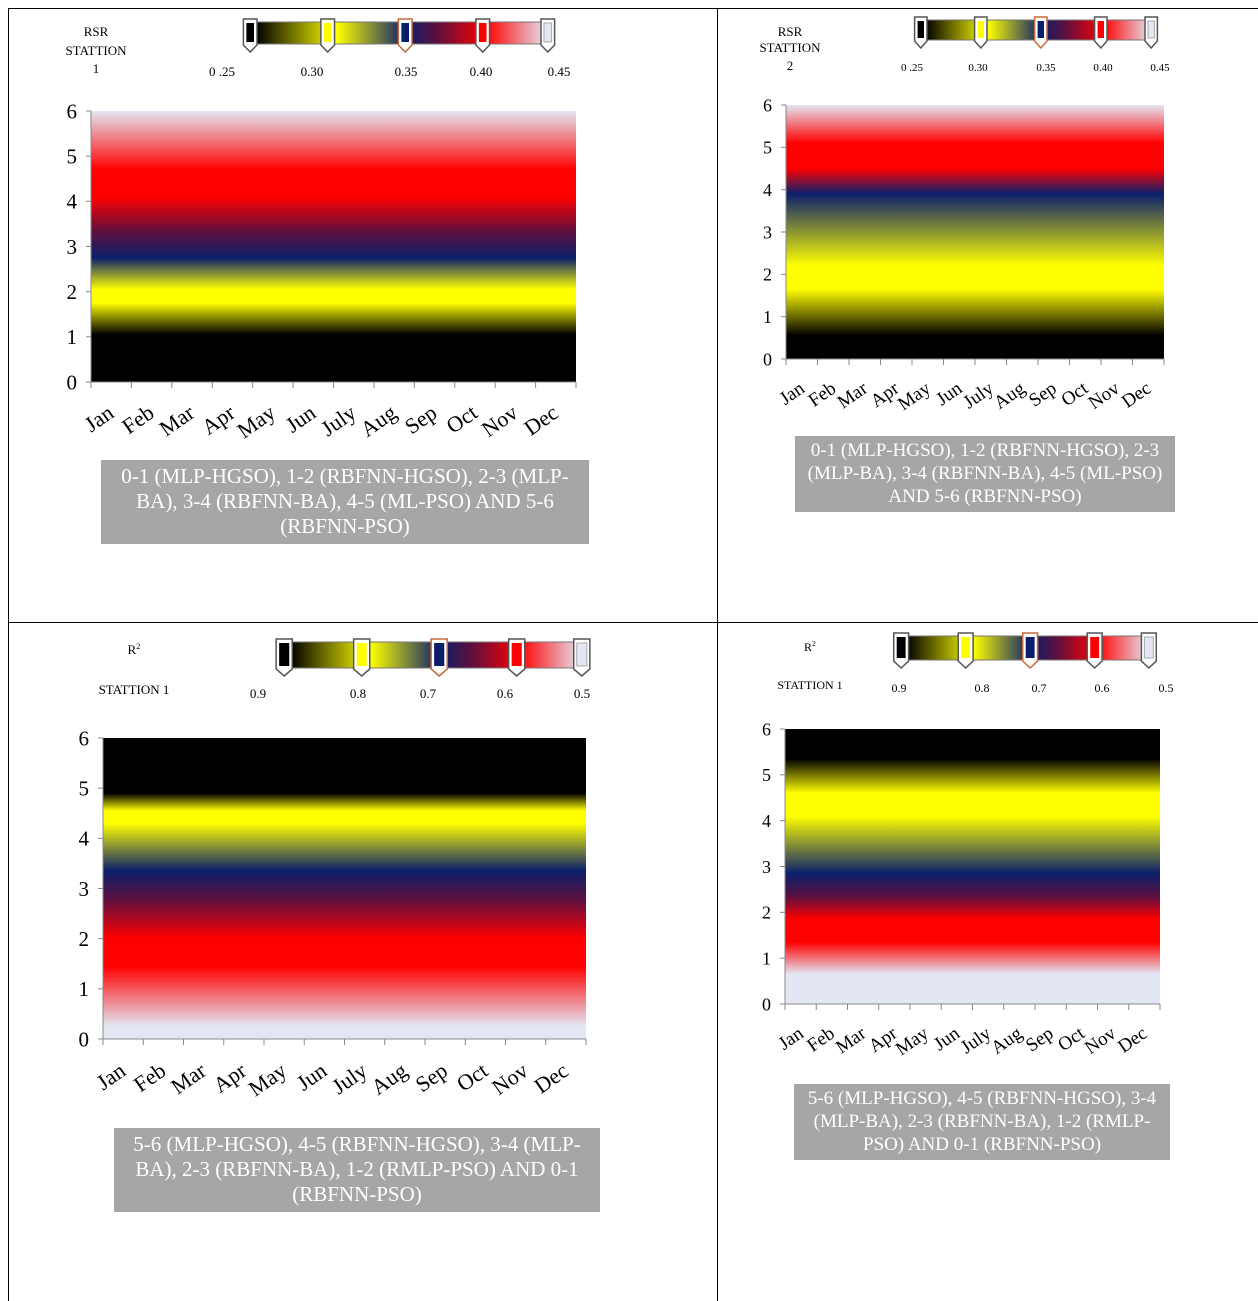 The width and height of the screenshot is (1258, 1301). What do you see at coordinates (188, 1078) in the screenshot?
I see `x-tick-label: Mar` at bounding box center [188, 1078].